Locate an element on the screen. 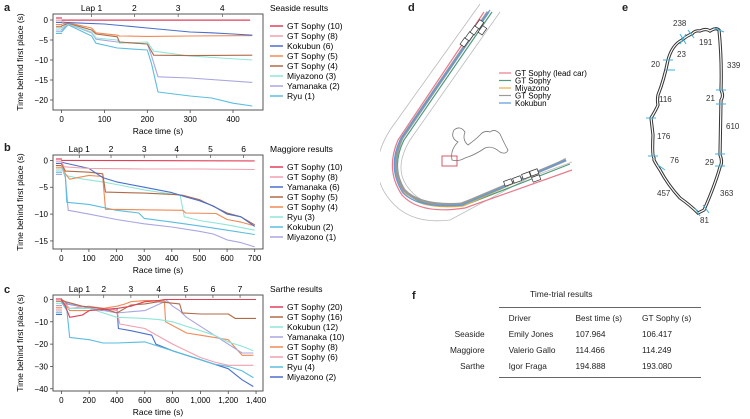 This screenshot has height=419, width=750. line-gt-sophy-grey is located at coordinates (480, 108).